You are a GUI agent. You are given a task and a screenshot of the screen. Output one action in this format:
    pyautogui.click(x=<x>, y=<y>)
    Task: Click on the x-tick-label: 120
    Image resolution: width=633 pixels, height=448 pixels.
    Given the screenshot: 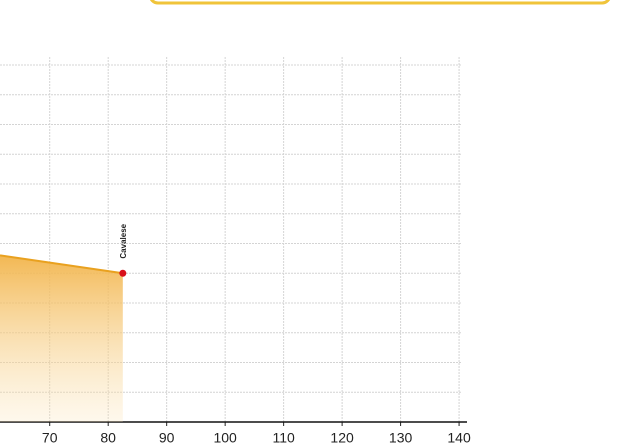 What is the action you would take?
    pyautogui.click(x=342, y=438)
    